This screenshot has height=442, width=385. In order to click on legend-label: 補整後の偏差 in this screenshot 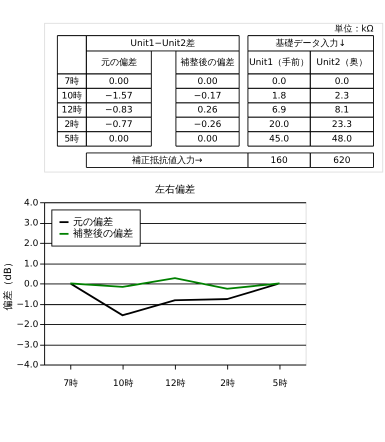, I will do `click(103, 234)`.